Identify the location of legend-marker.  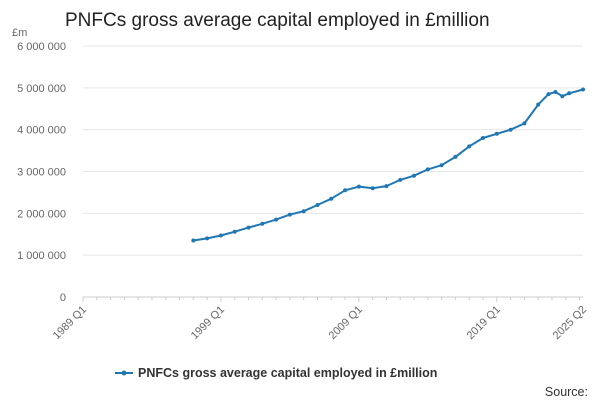
(124, 373).